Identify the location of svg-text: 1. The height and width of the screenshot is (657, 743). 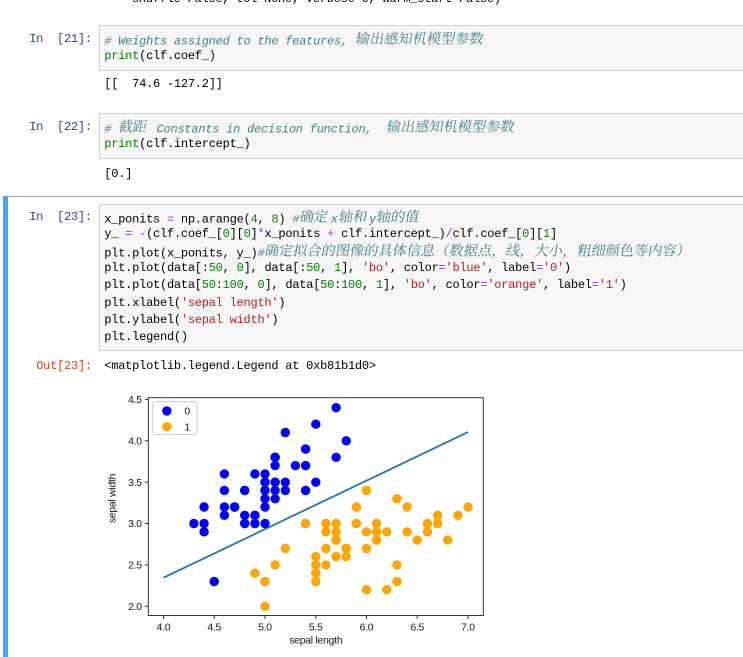
(187, 427).